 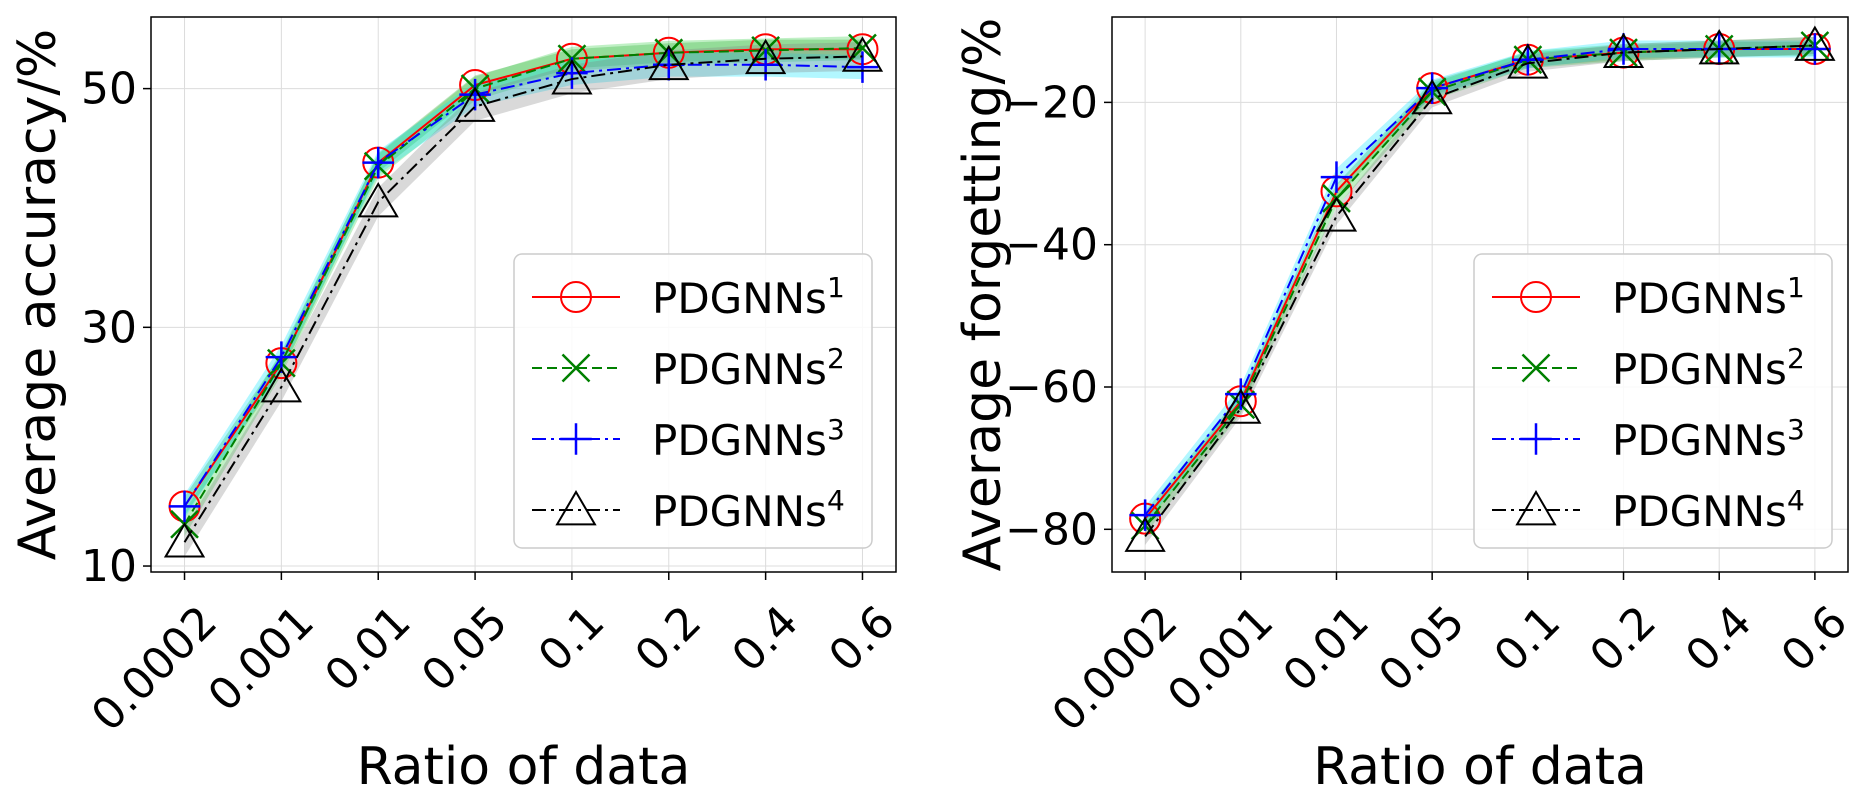 What do you see at coordinates (109, 327) in the screenshot?
I see `y-tick-label: 30` at bounding box center [109, 327].